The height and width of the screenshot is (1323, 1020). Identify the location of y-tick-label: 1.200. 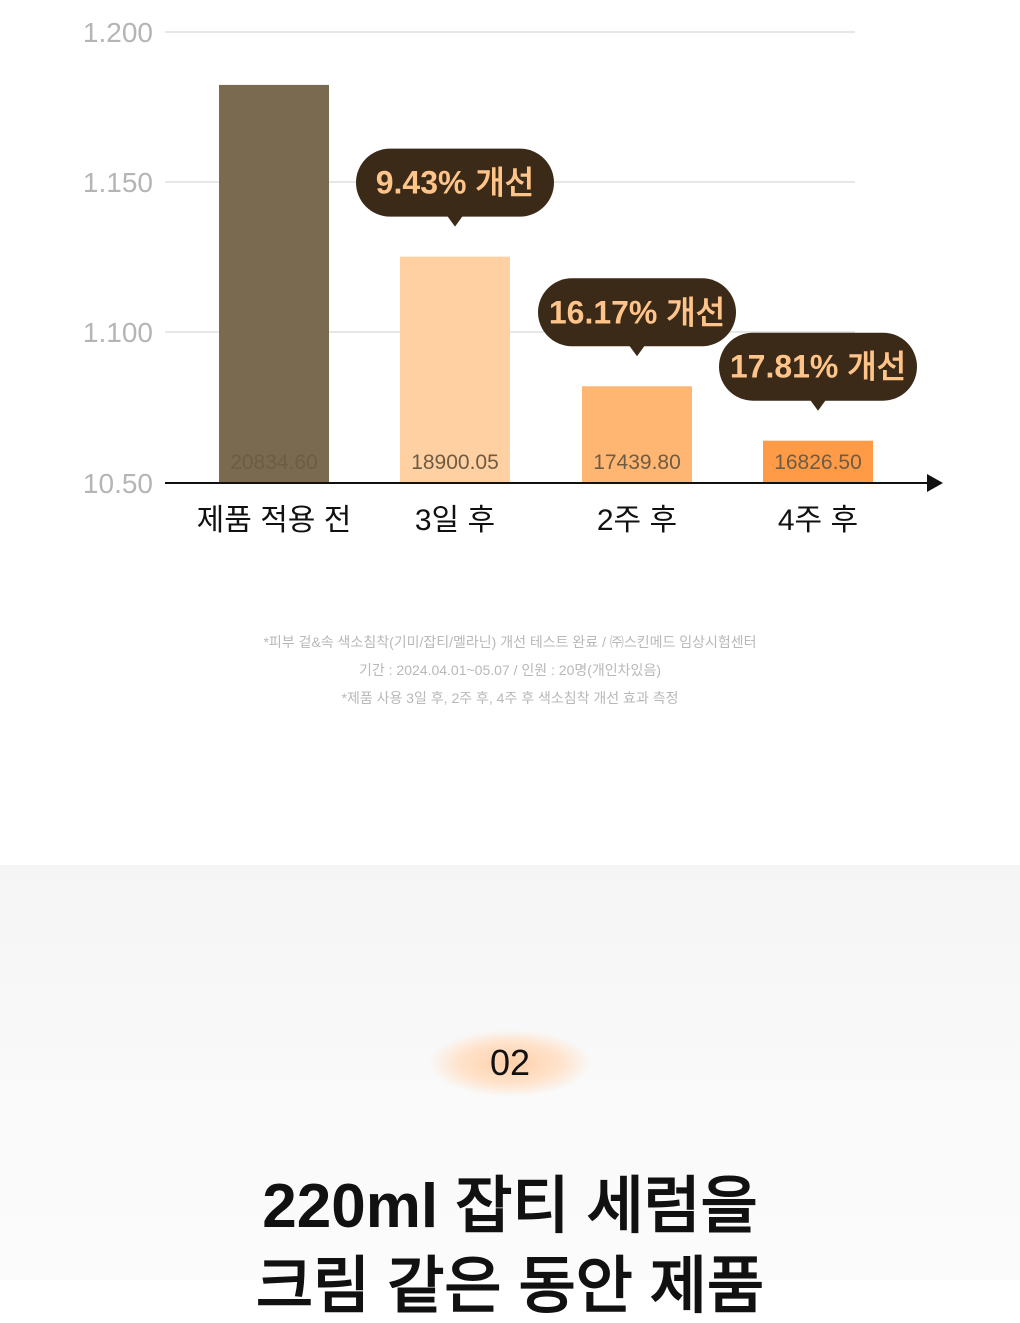
(118, 32).